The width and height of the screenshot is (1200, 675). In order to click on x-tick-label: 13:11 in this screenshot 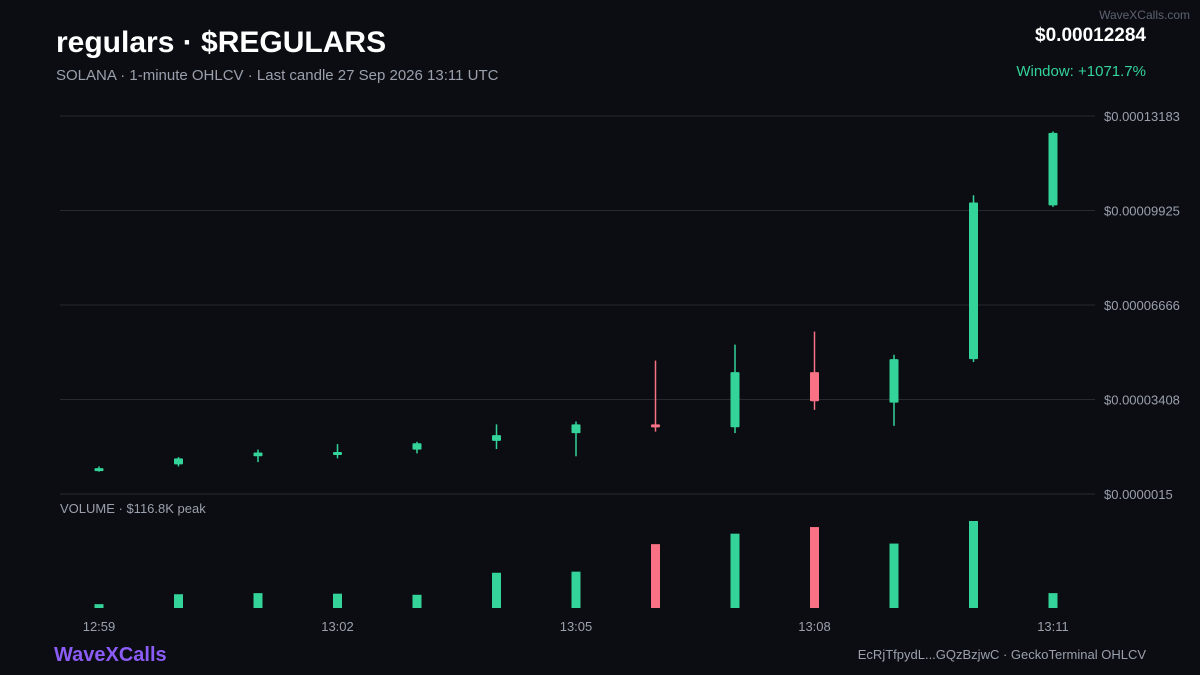, I will do `click(1053, 626)`.